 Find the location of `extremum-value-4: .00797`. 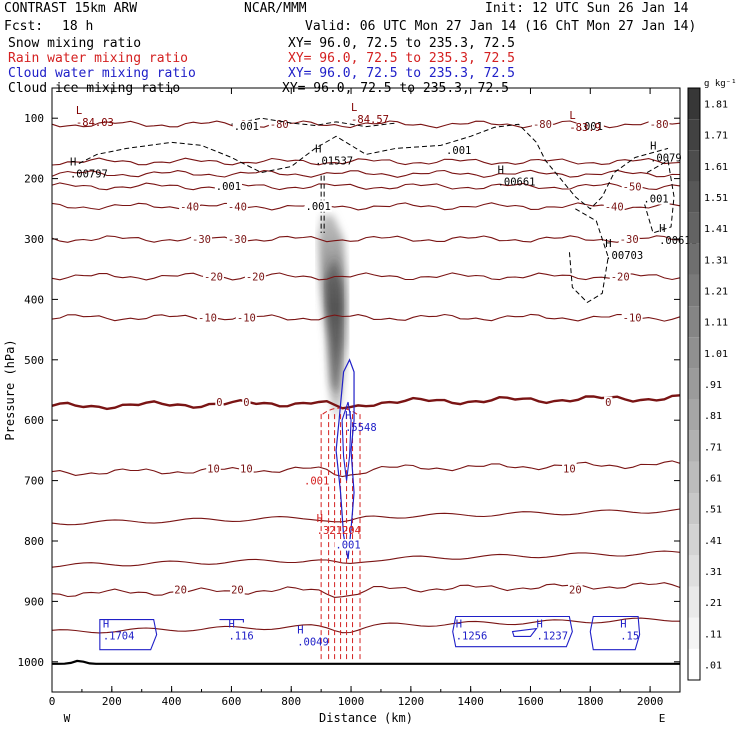

extremum-value-4: .00797 is located at coordinates (89, 175).